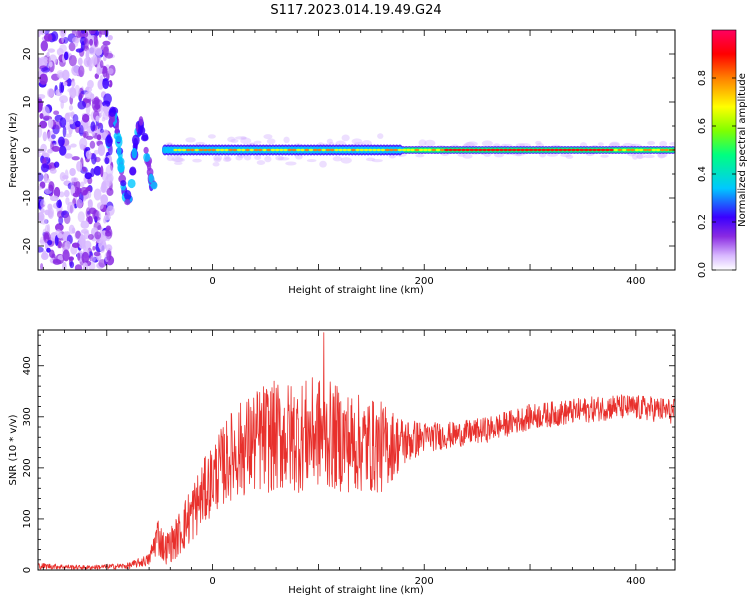 The height and width of the screenshot is (600, 750). What do you see at coordinates (27, 198) in the screenshot?
I see `spectrogram-y-tick-label: -10` at bounding box center [27, 198].